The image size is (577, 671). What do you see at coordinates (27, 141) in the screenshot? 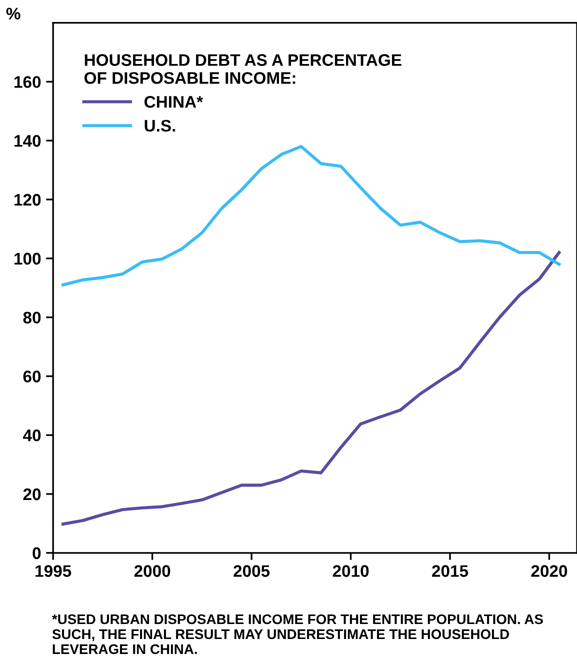
I see `y-tick-label: 140` at bounding box center [27, 141].